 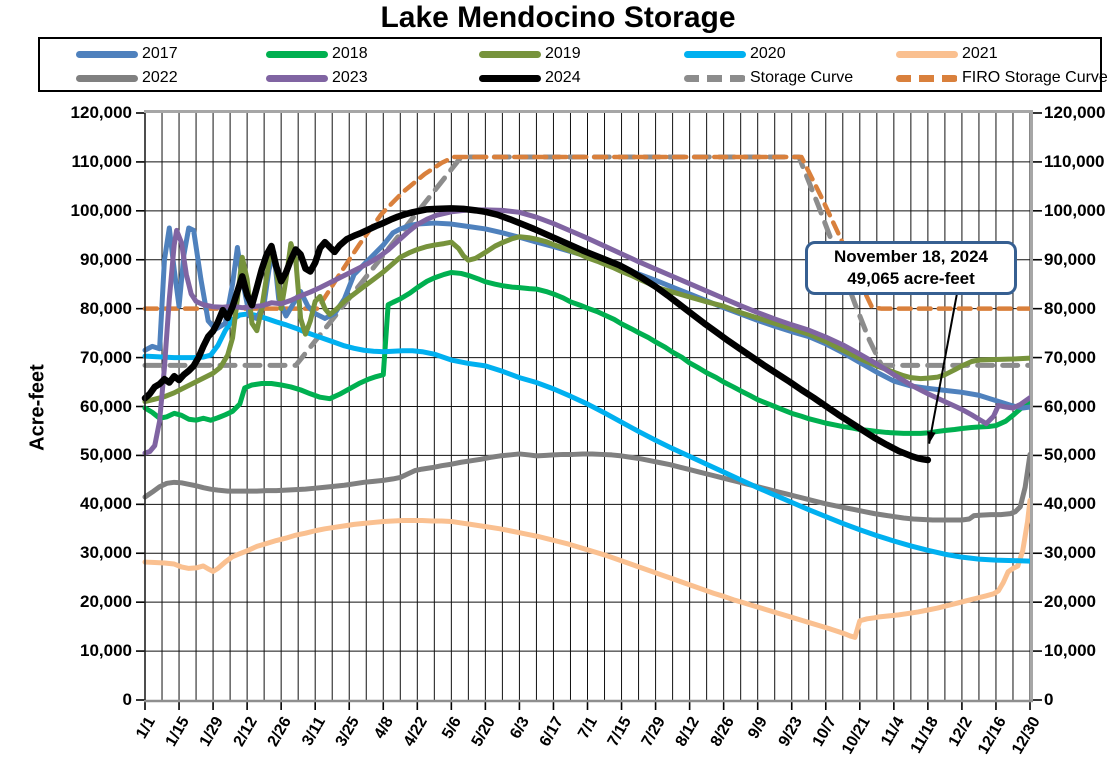 I want to click on x-tick-label: 7/15, so click(x=620, y=732).